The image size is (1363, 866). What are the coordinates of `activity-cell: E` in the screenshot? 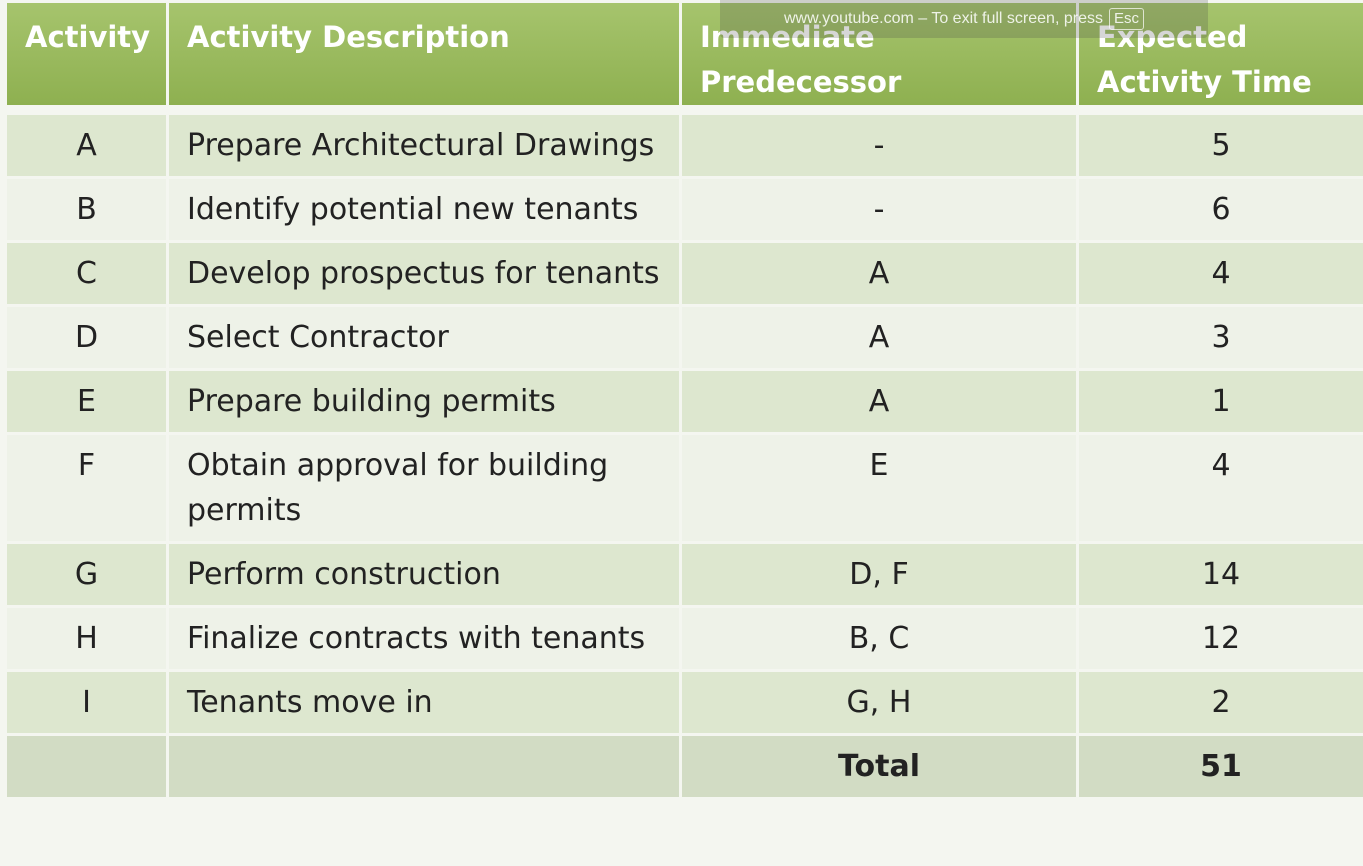 It's located at (86, 401).